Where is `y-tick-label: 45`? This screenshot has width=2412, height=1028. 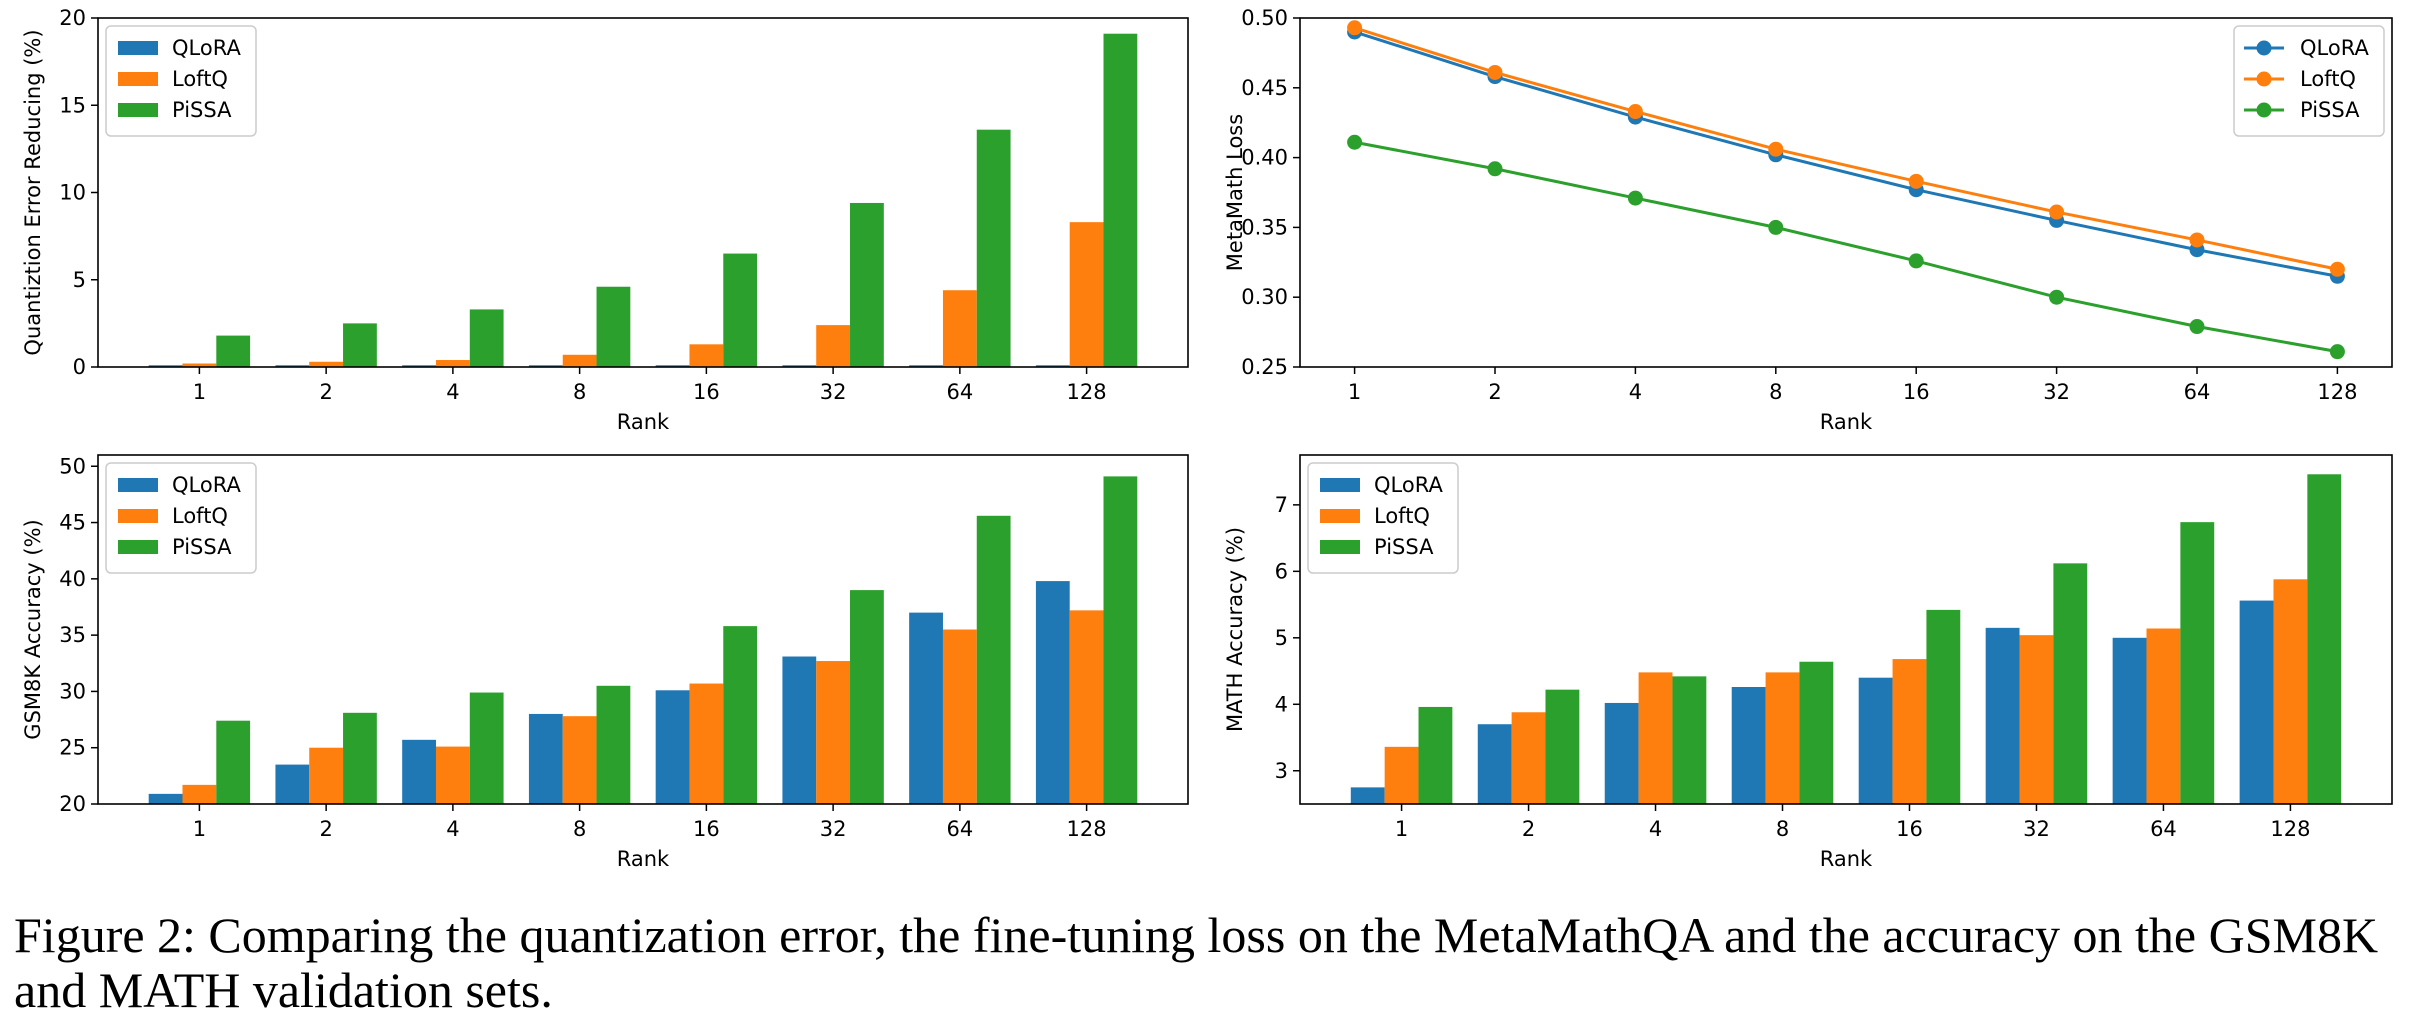 y-tick-label: 45 is located at coordinates (72, 523).